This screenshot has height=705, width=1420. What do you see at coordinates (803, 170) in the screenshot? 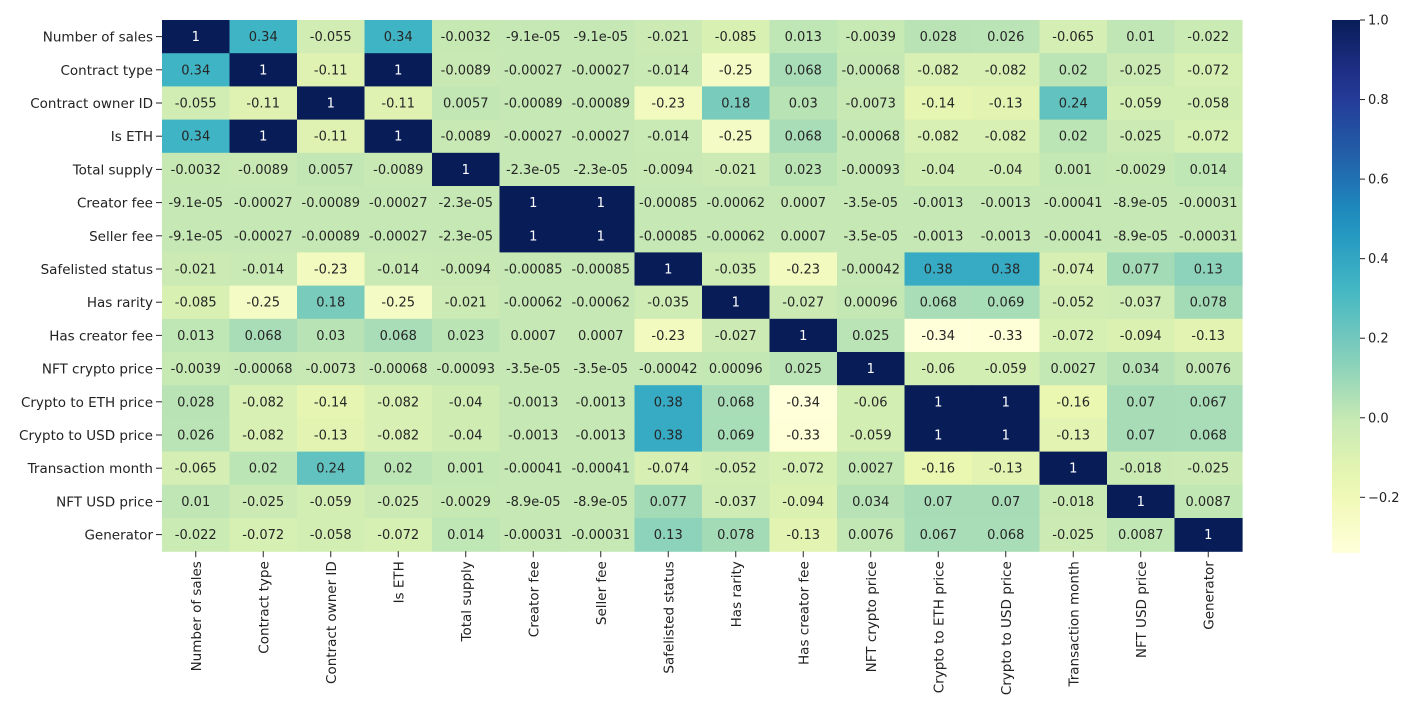
I see `cell-value-label: 0.023` at bounding box center [803, 170].